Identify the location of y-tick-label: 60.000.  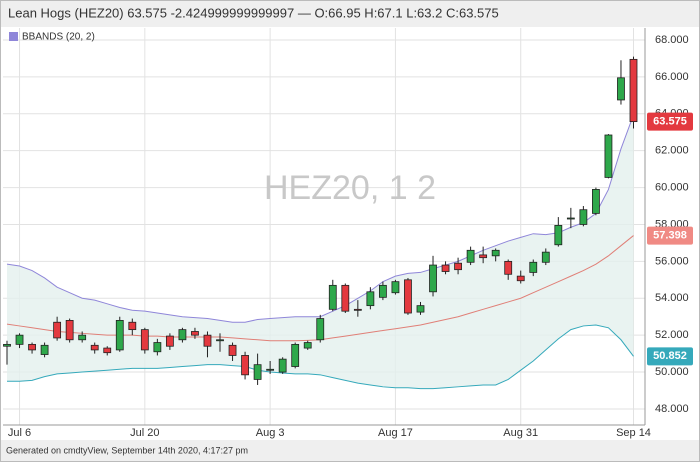
(672, 187).